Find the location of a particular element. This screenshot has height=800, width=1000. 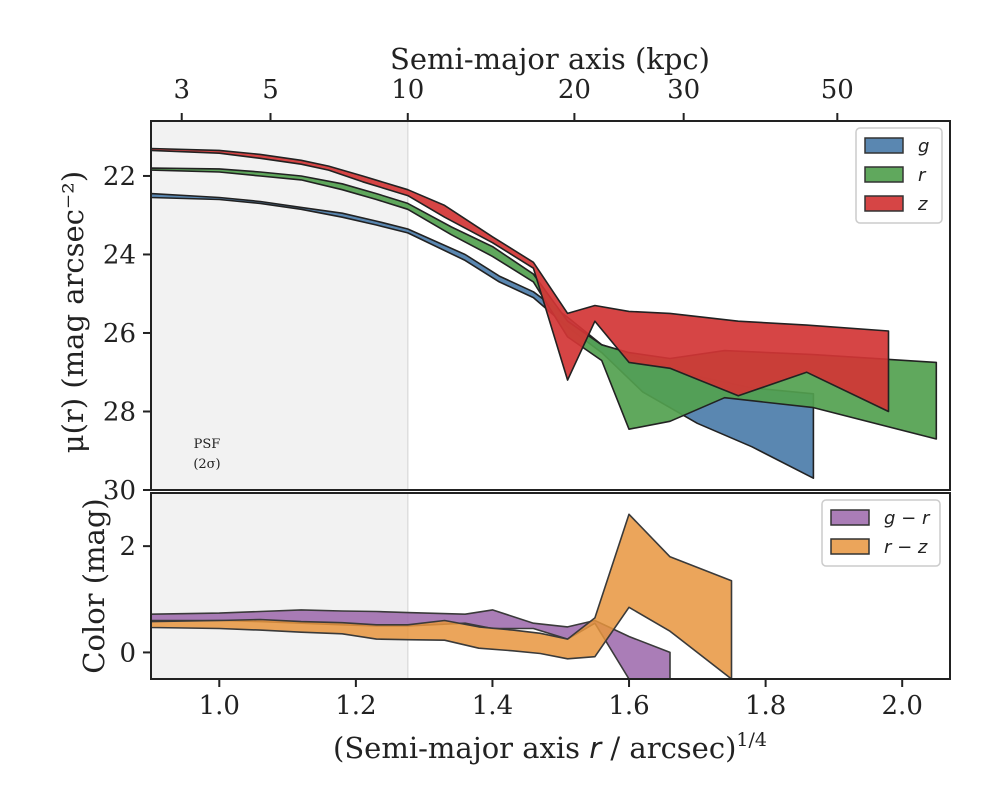

y-axis-ticks-bottom: 02 is located at coordinates (135, 600).